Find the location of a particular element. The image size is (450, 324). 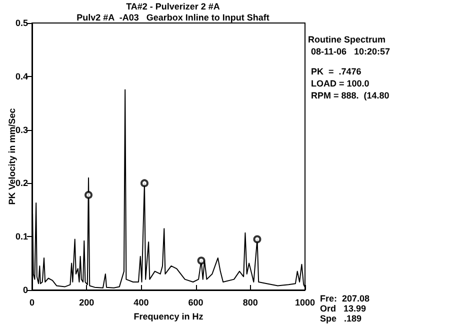

x-axis-title: Frequency in Hz is located at coordinates (169, 316).